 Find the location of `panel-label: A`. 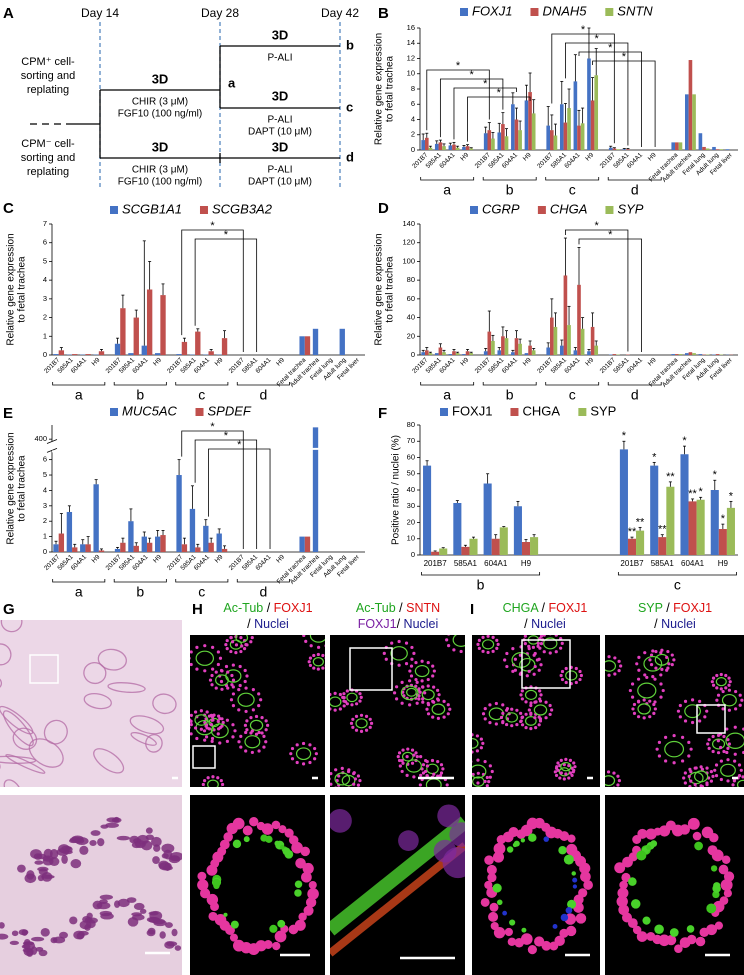

panel-label: A is located at coordinates (8, 13).